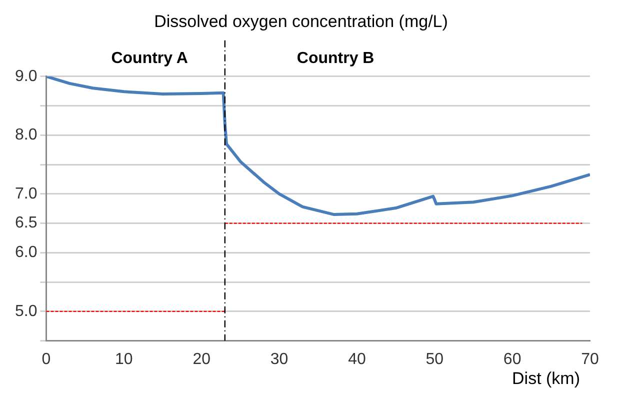 The height and width of the screenshot is (408, 618). I want to click on x-tick-label: 40, so click(357, 359).